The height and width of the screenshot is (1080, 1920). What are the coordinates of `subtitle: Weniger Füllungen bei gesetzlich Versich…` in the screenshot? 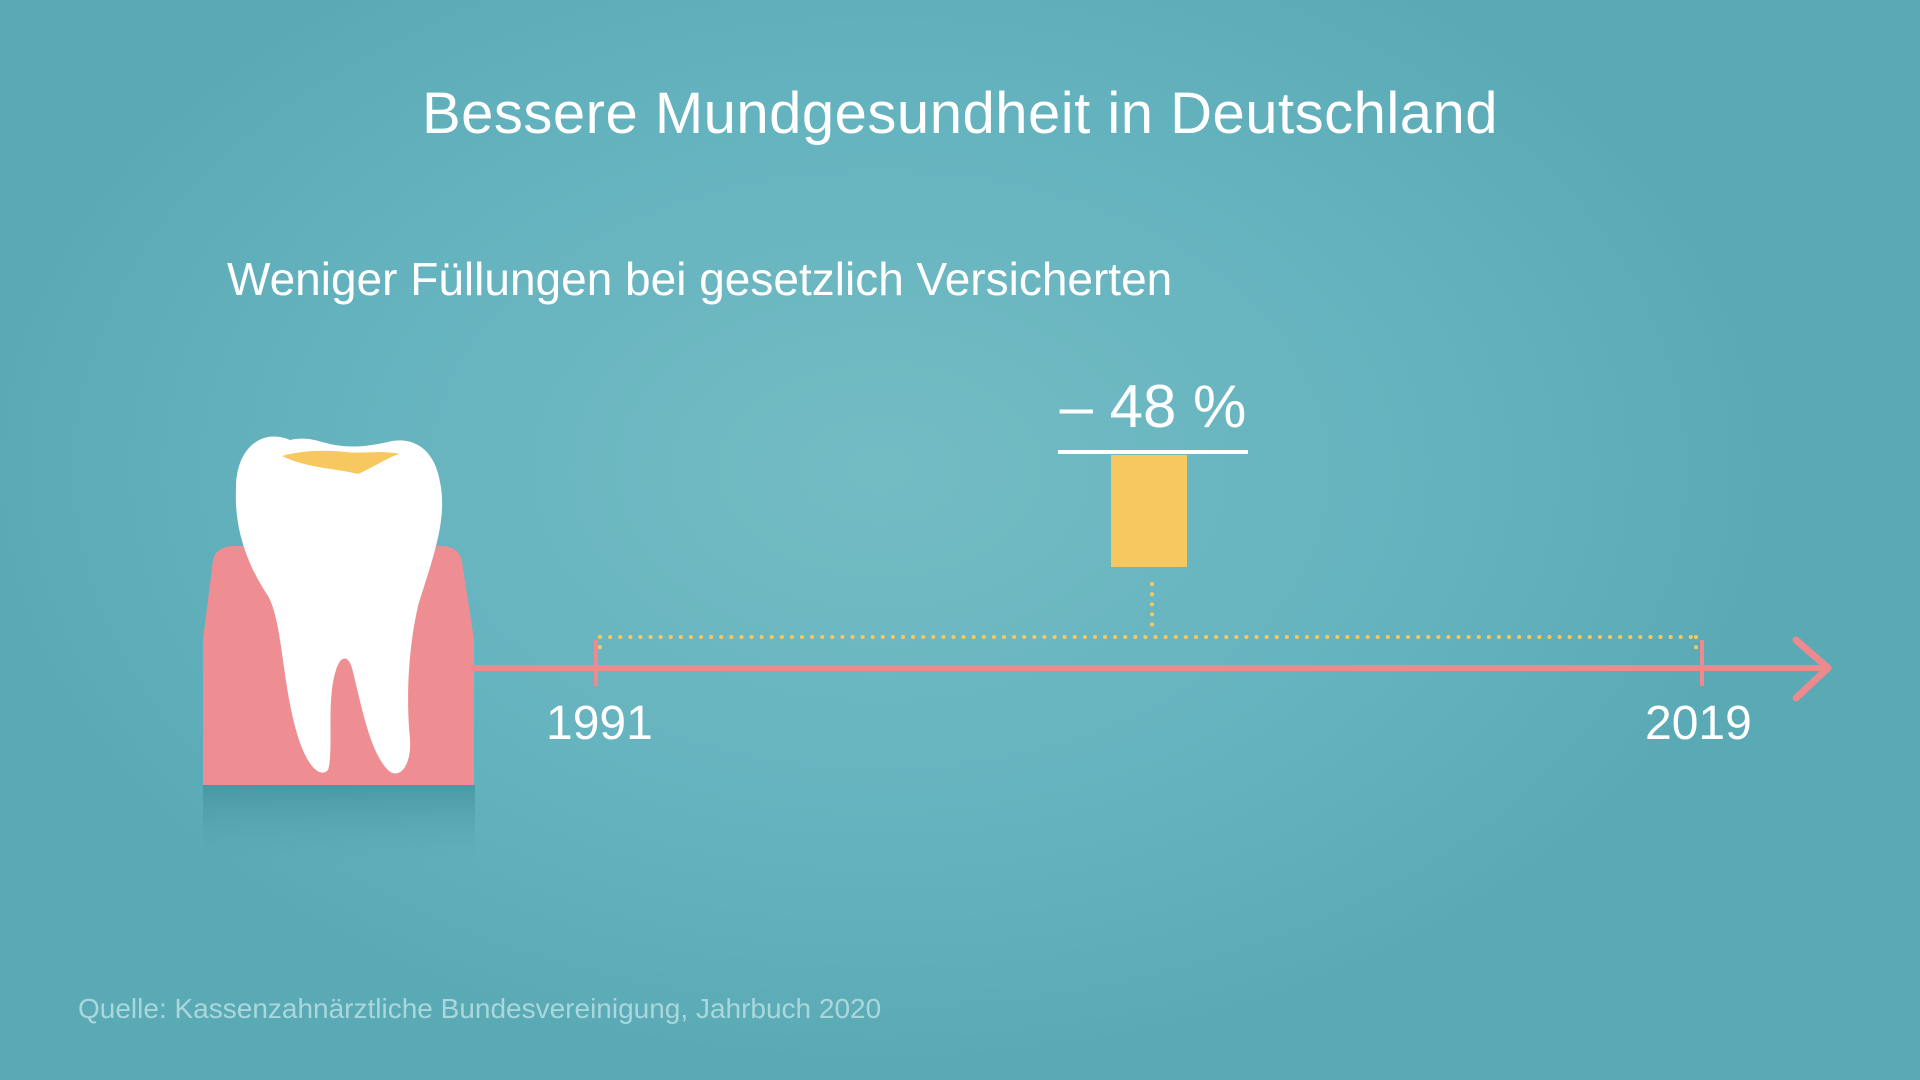 It's located at (700, 279).